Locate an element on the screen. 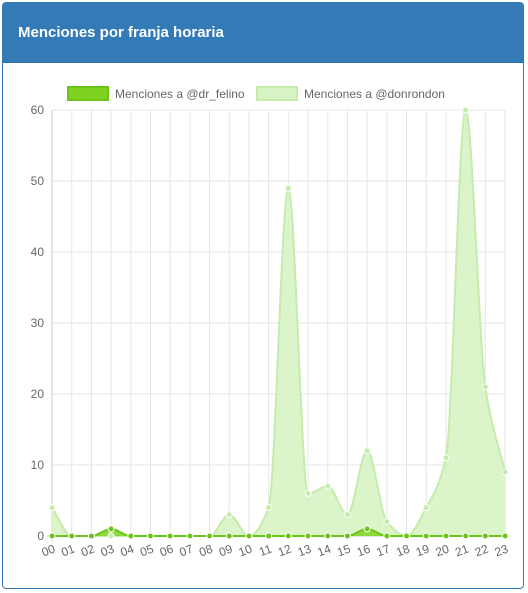 This screenshot has width=528, height=593. x-tick-label-23: 23 is located at coordinates (502, 551).